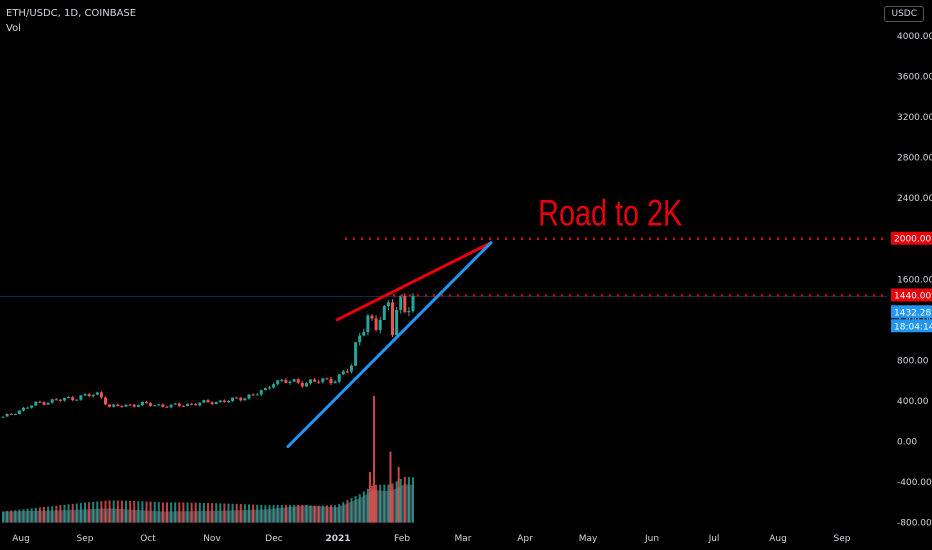 The width and height of the screenshot is (932, 550). What do you see at coordinates (912, 240) in the screenshot?
I see `price-tag-label: 2000.00` at bounding box center [912, 240].